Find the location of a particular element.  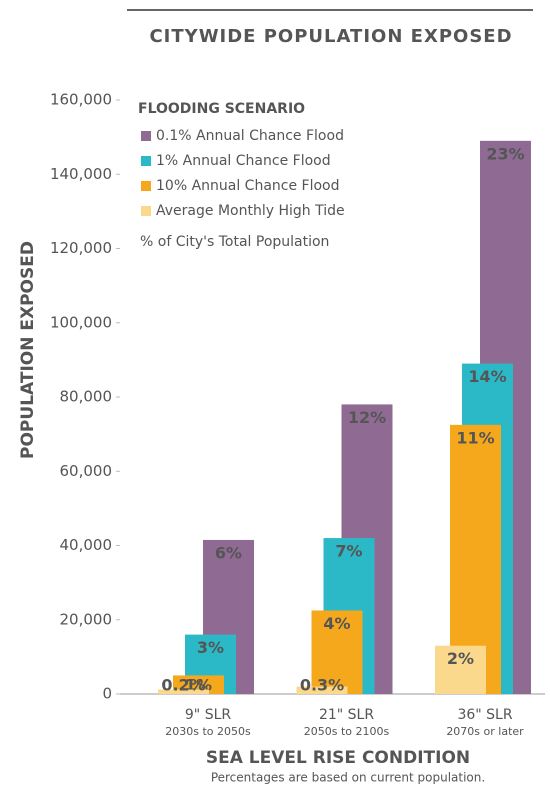

percent-label: 7% is located at coordinates (348, 551).